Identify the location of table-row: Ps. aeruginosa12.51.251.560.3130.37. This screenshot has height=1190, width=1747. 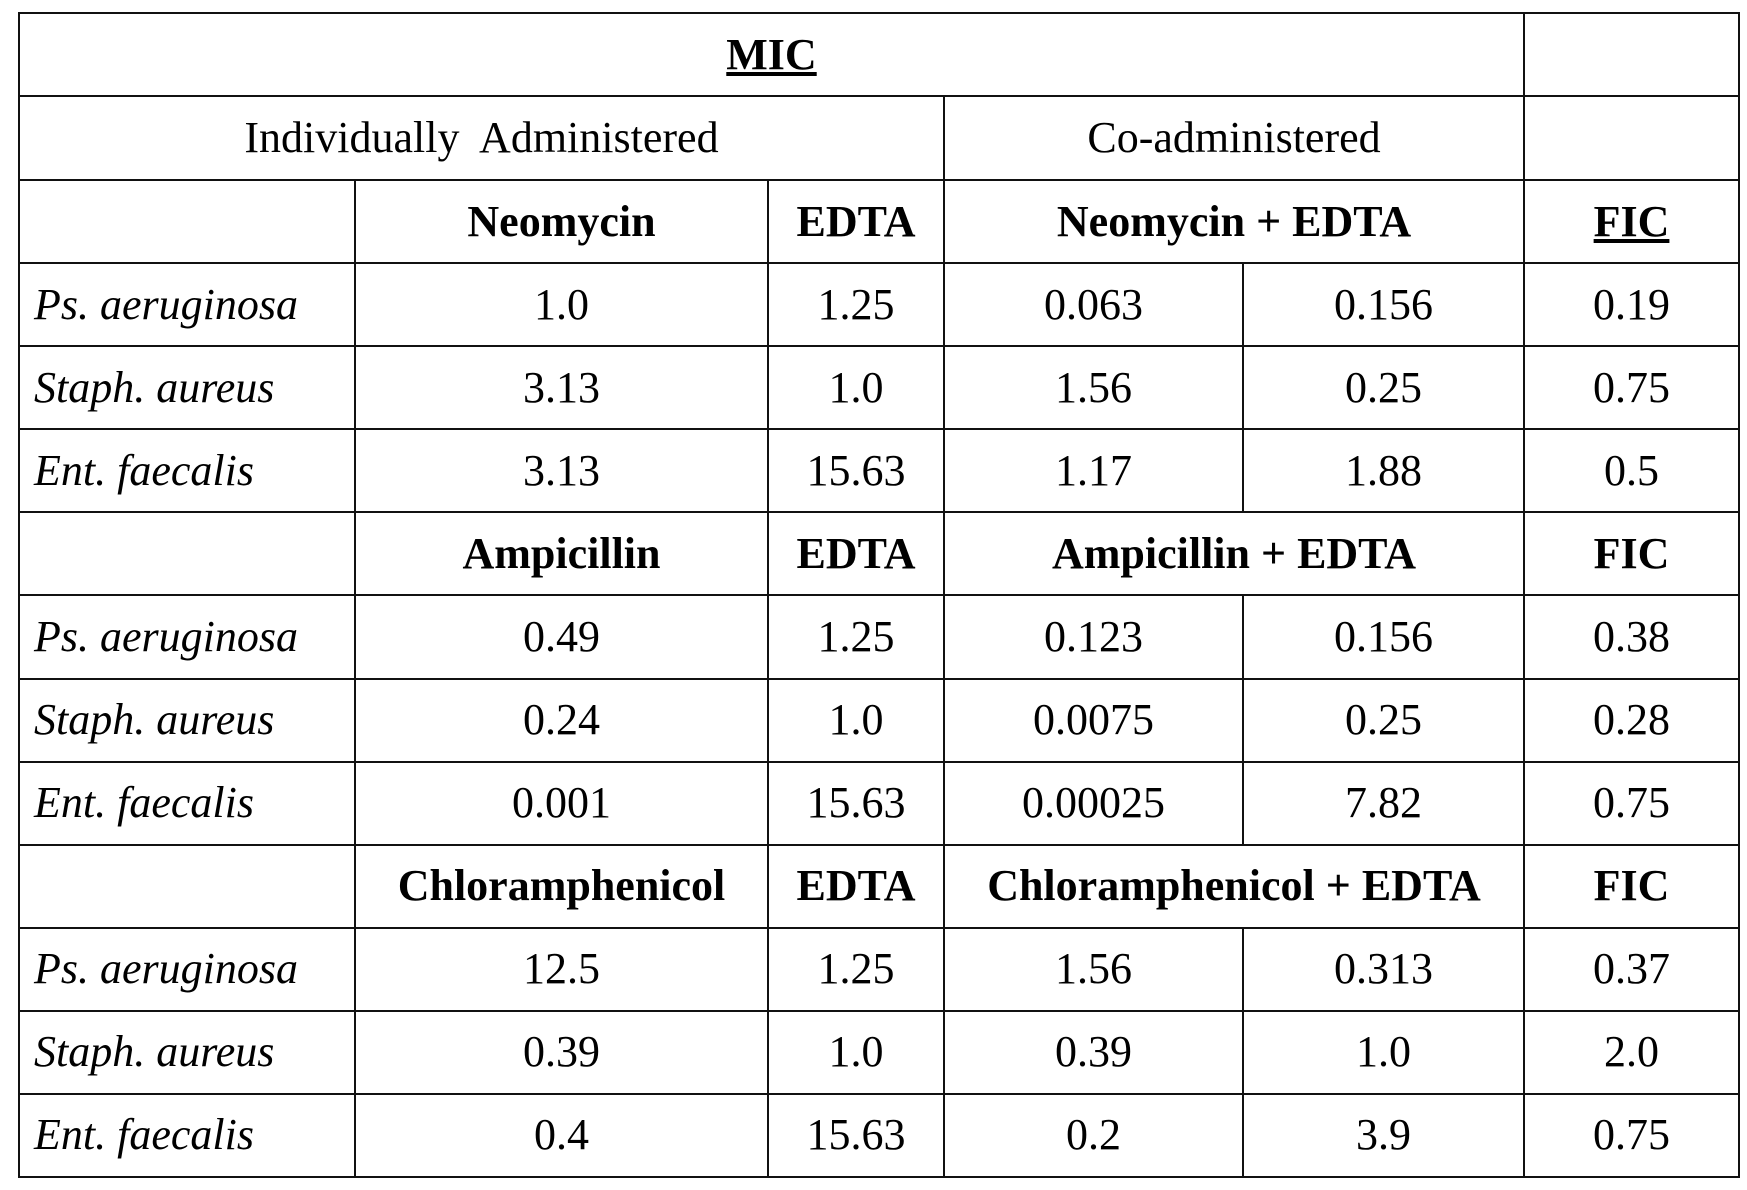
(879, 969).